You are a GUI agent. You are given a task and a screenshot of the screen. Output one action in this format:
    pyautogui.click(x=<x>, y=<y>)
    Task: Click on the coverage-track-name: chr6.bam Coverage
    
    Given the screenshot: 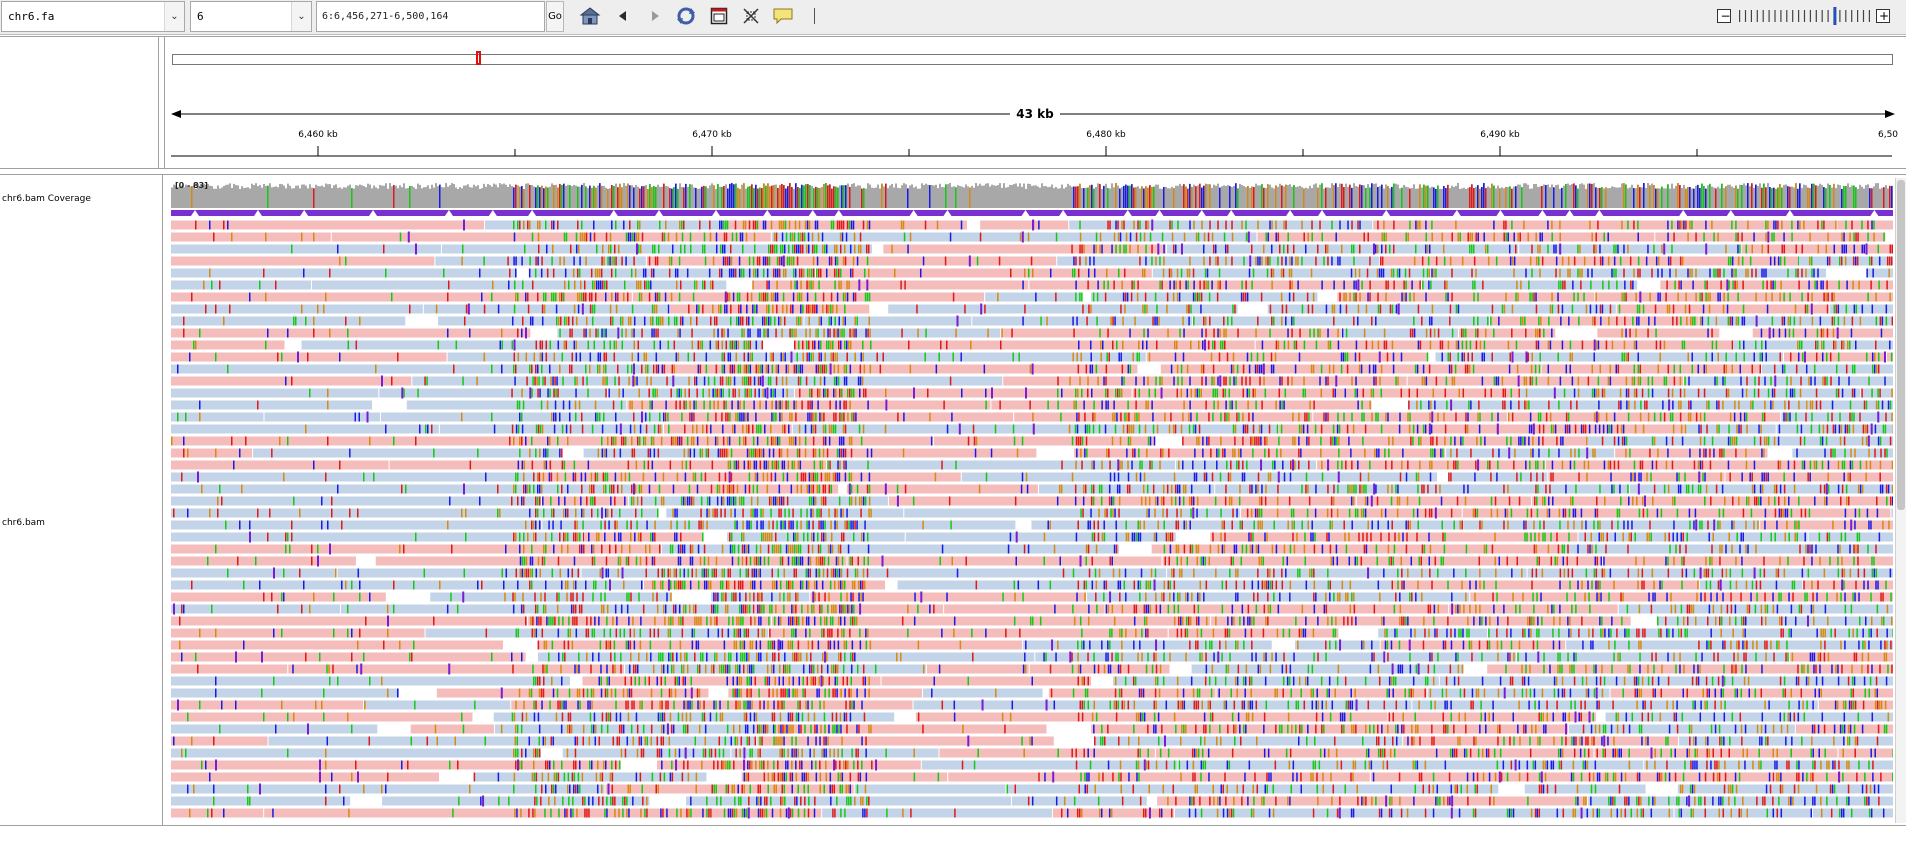 What is the action you would take?
    pyautogui.click(x=46, y=199)
    